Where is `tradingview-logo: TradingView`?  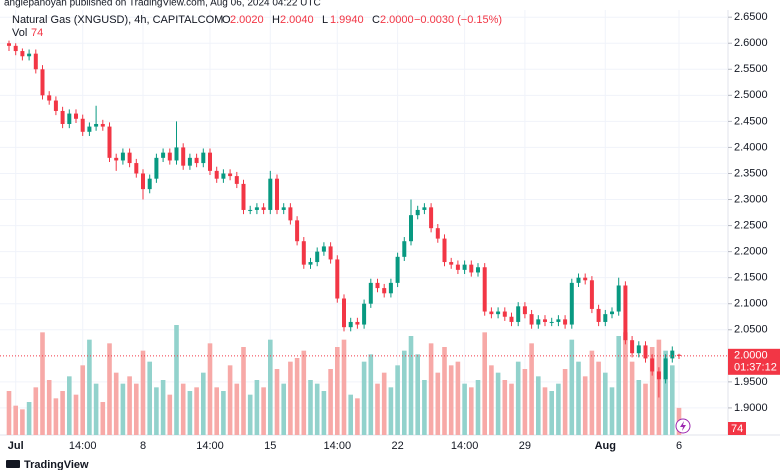
tradingview-logo: TradingView is located at coordinates (47, 465).